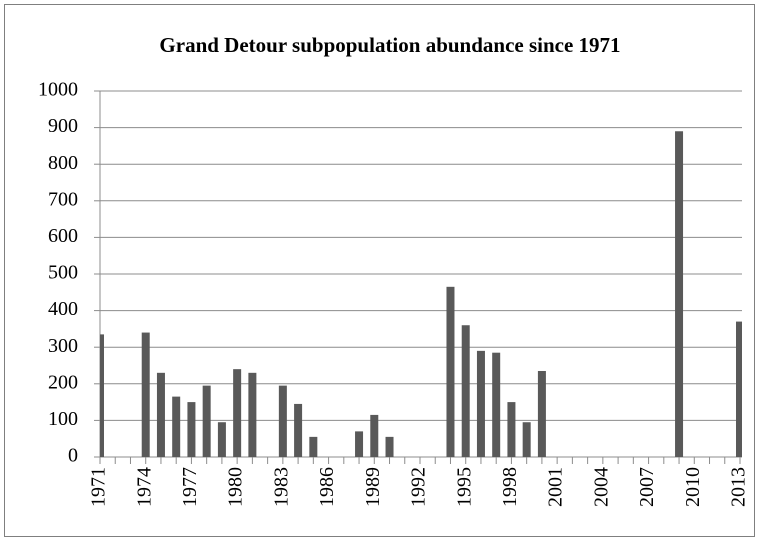 The width and height of the screenshot is (760, 542). I want to click on x-tick-label: 1998, so click(510, 487).